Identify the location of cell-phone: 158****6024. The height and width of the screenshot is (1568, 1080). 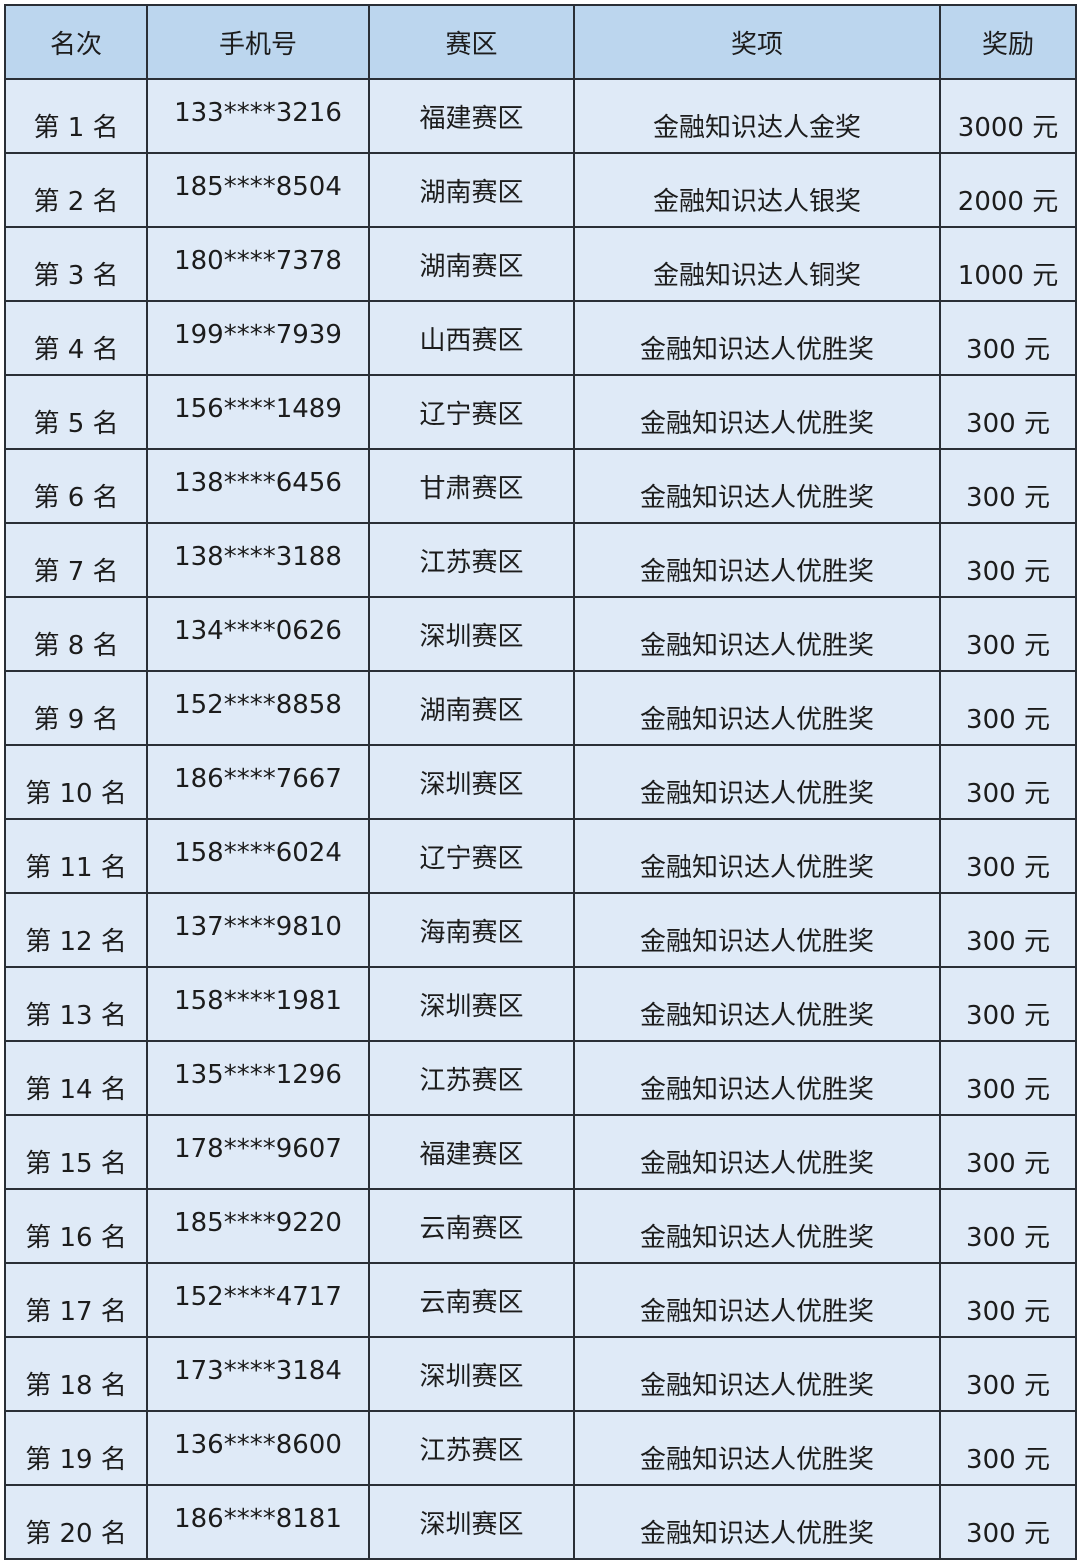
(258, 856).